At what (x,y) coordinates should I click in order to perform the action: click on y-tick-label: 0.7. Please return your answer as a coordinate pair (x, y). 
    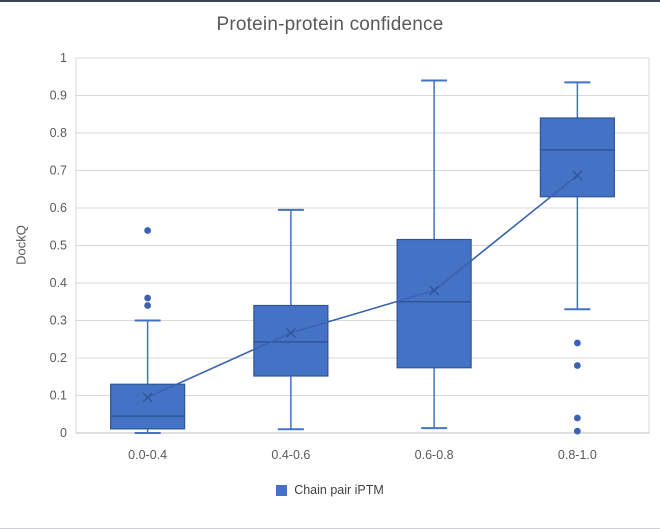
    Looking at the image, I should click on (58, 171).